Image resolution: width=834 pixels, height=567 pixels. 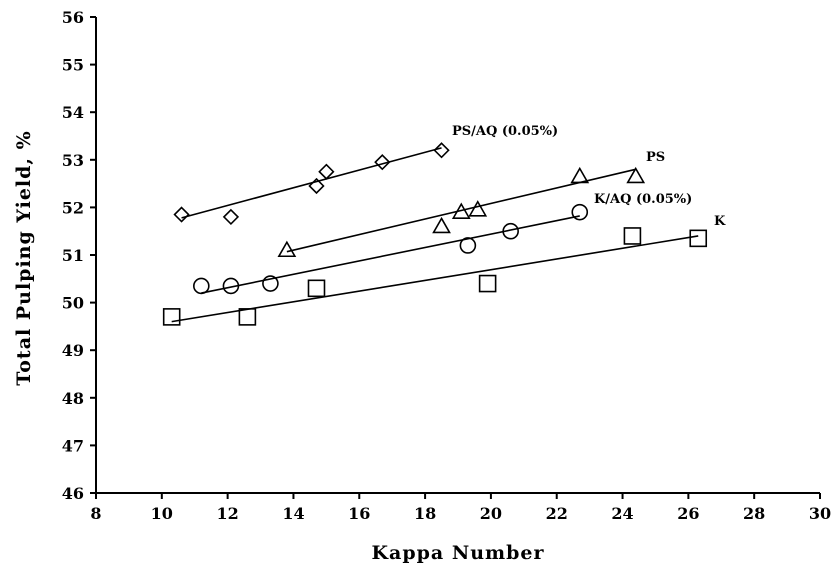 I want to click on y-tick-label: 54, so click(x=73, y=112).